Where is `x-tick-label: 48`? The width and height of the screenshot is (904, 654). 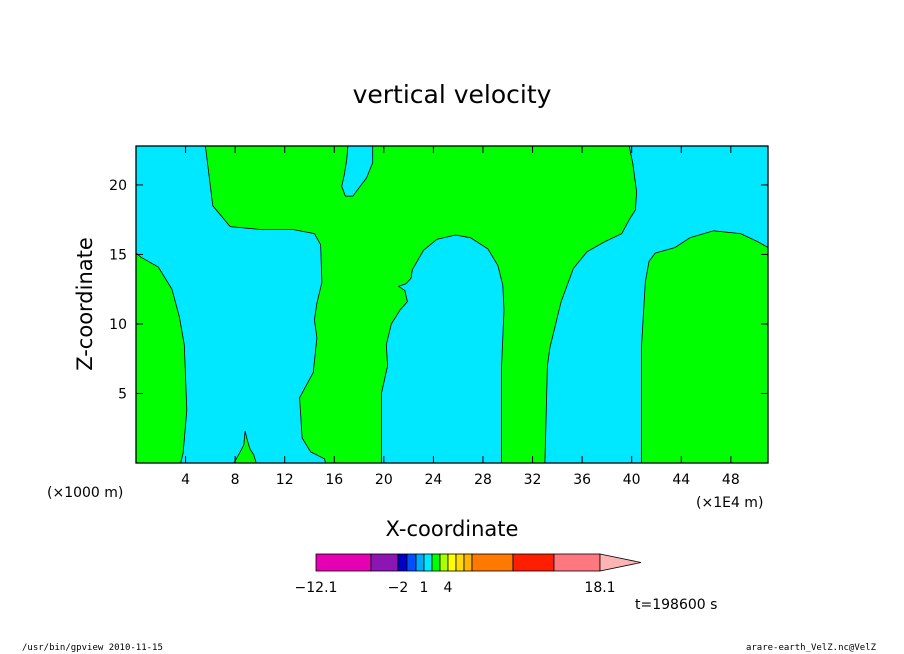
x-tick-label: 48 is located at coordinates (731, 480).